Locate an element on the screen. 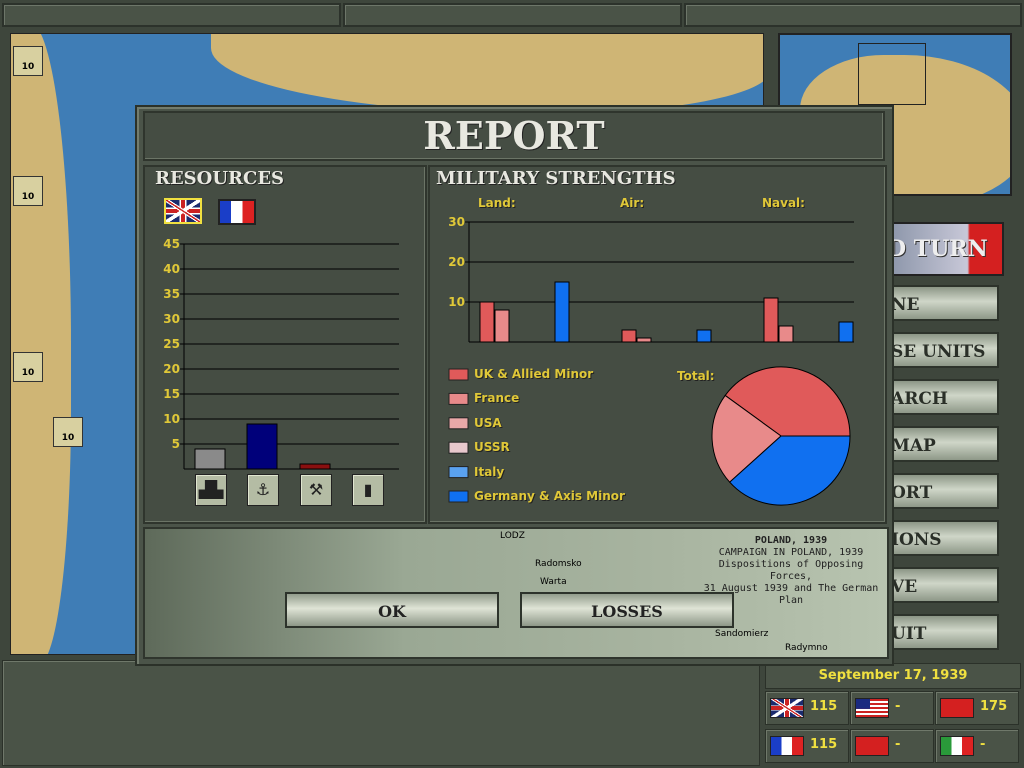 The width and height of the screenshot is (1024, 768). anchor-icon: ⚓ is located at coordinates (263, 489).